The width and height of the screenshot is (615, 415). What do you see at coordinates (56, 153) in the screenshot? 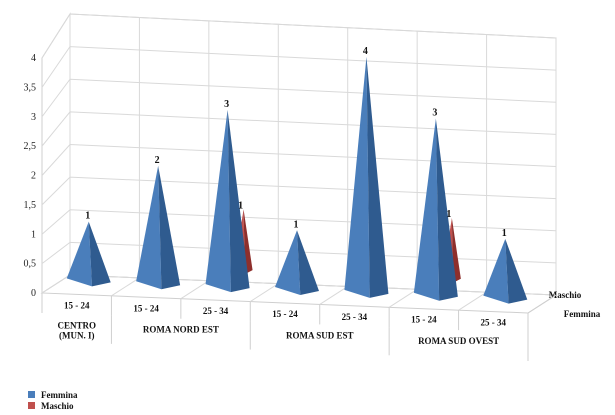
I see `side-wall` at bounding box center [56, 153].